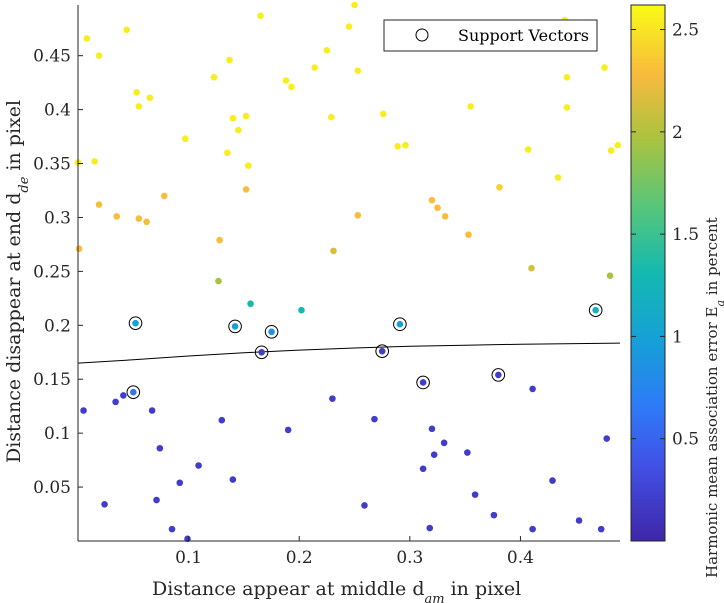 The height and width of the screenshot is (603, 724). Describe the element at coordinates (52, 165) in the screenshot. I see `y-tick-label: 0.35` at that location.